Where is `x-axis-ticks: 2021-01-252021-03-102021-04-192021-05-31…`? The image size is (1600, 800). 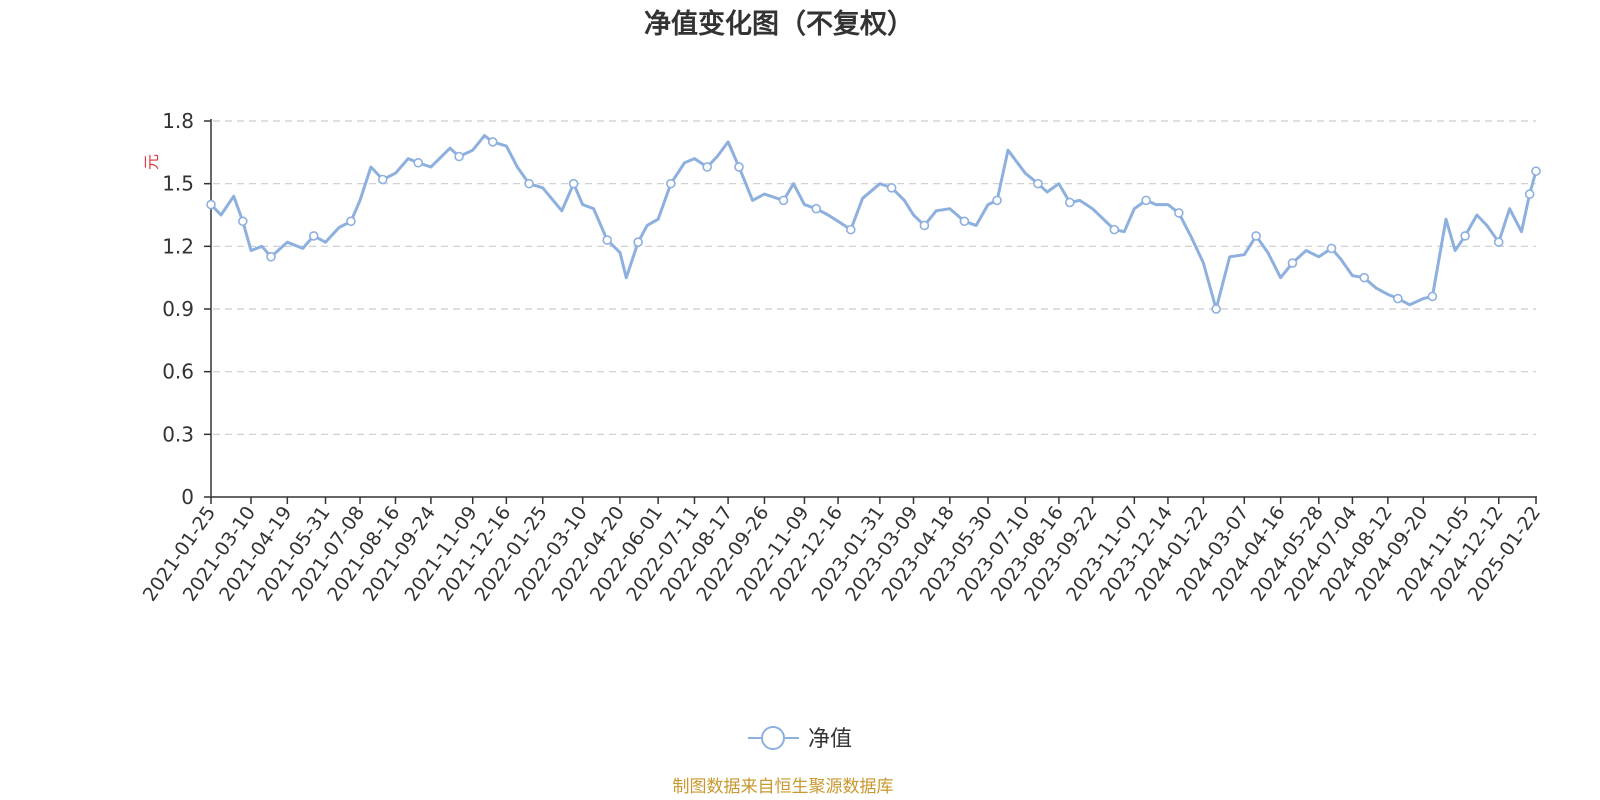
x-axis-ticks: 2021-01-252021-03-102021-04-192021-05-31… is located at coordinates (842, 551).